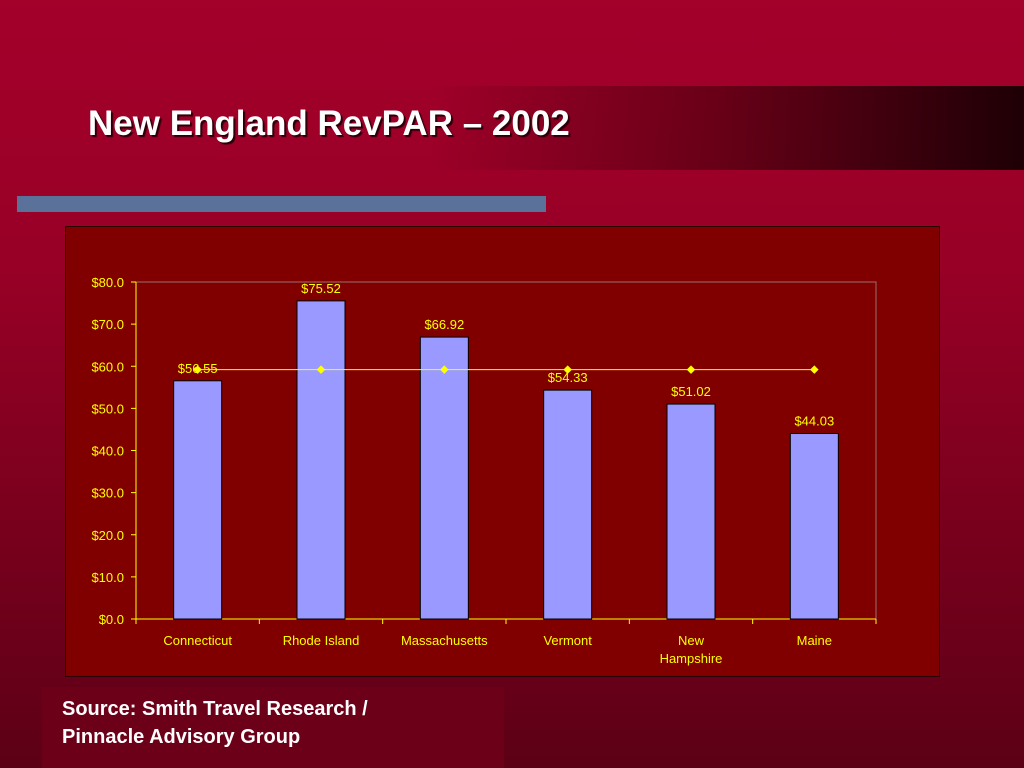  What do you see at coordinates (691, 391) in the screenshot?
I see `data-label: $51.02` at bounding box center [691, 391].